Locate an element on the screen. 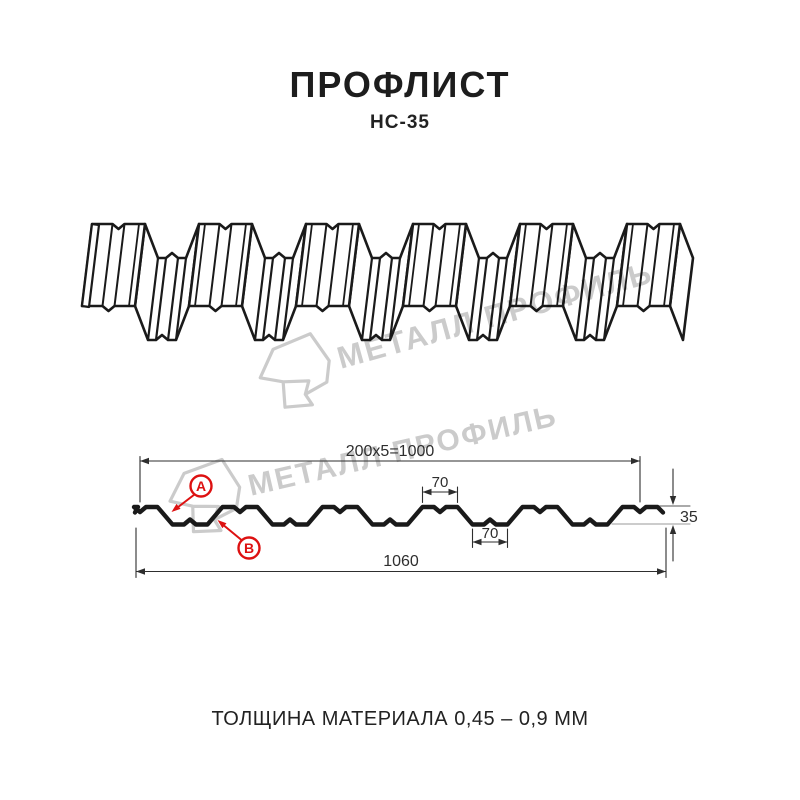 The image size is (800, 800). material-thickness-note: ТОЛЩИНА МАТЕРИАЛА 0,45 – 0,9 ММ is located at coordinates (400, 719).